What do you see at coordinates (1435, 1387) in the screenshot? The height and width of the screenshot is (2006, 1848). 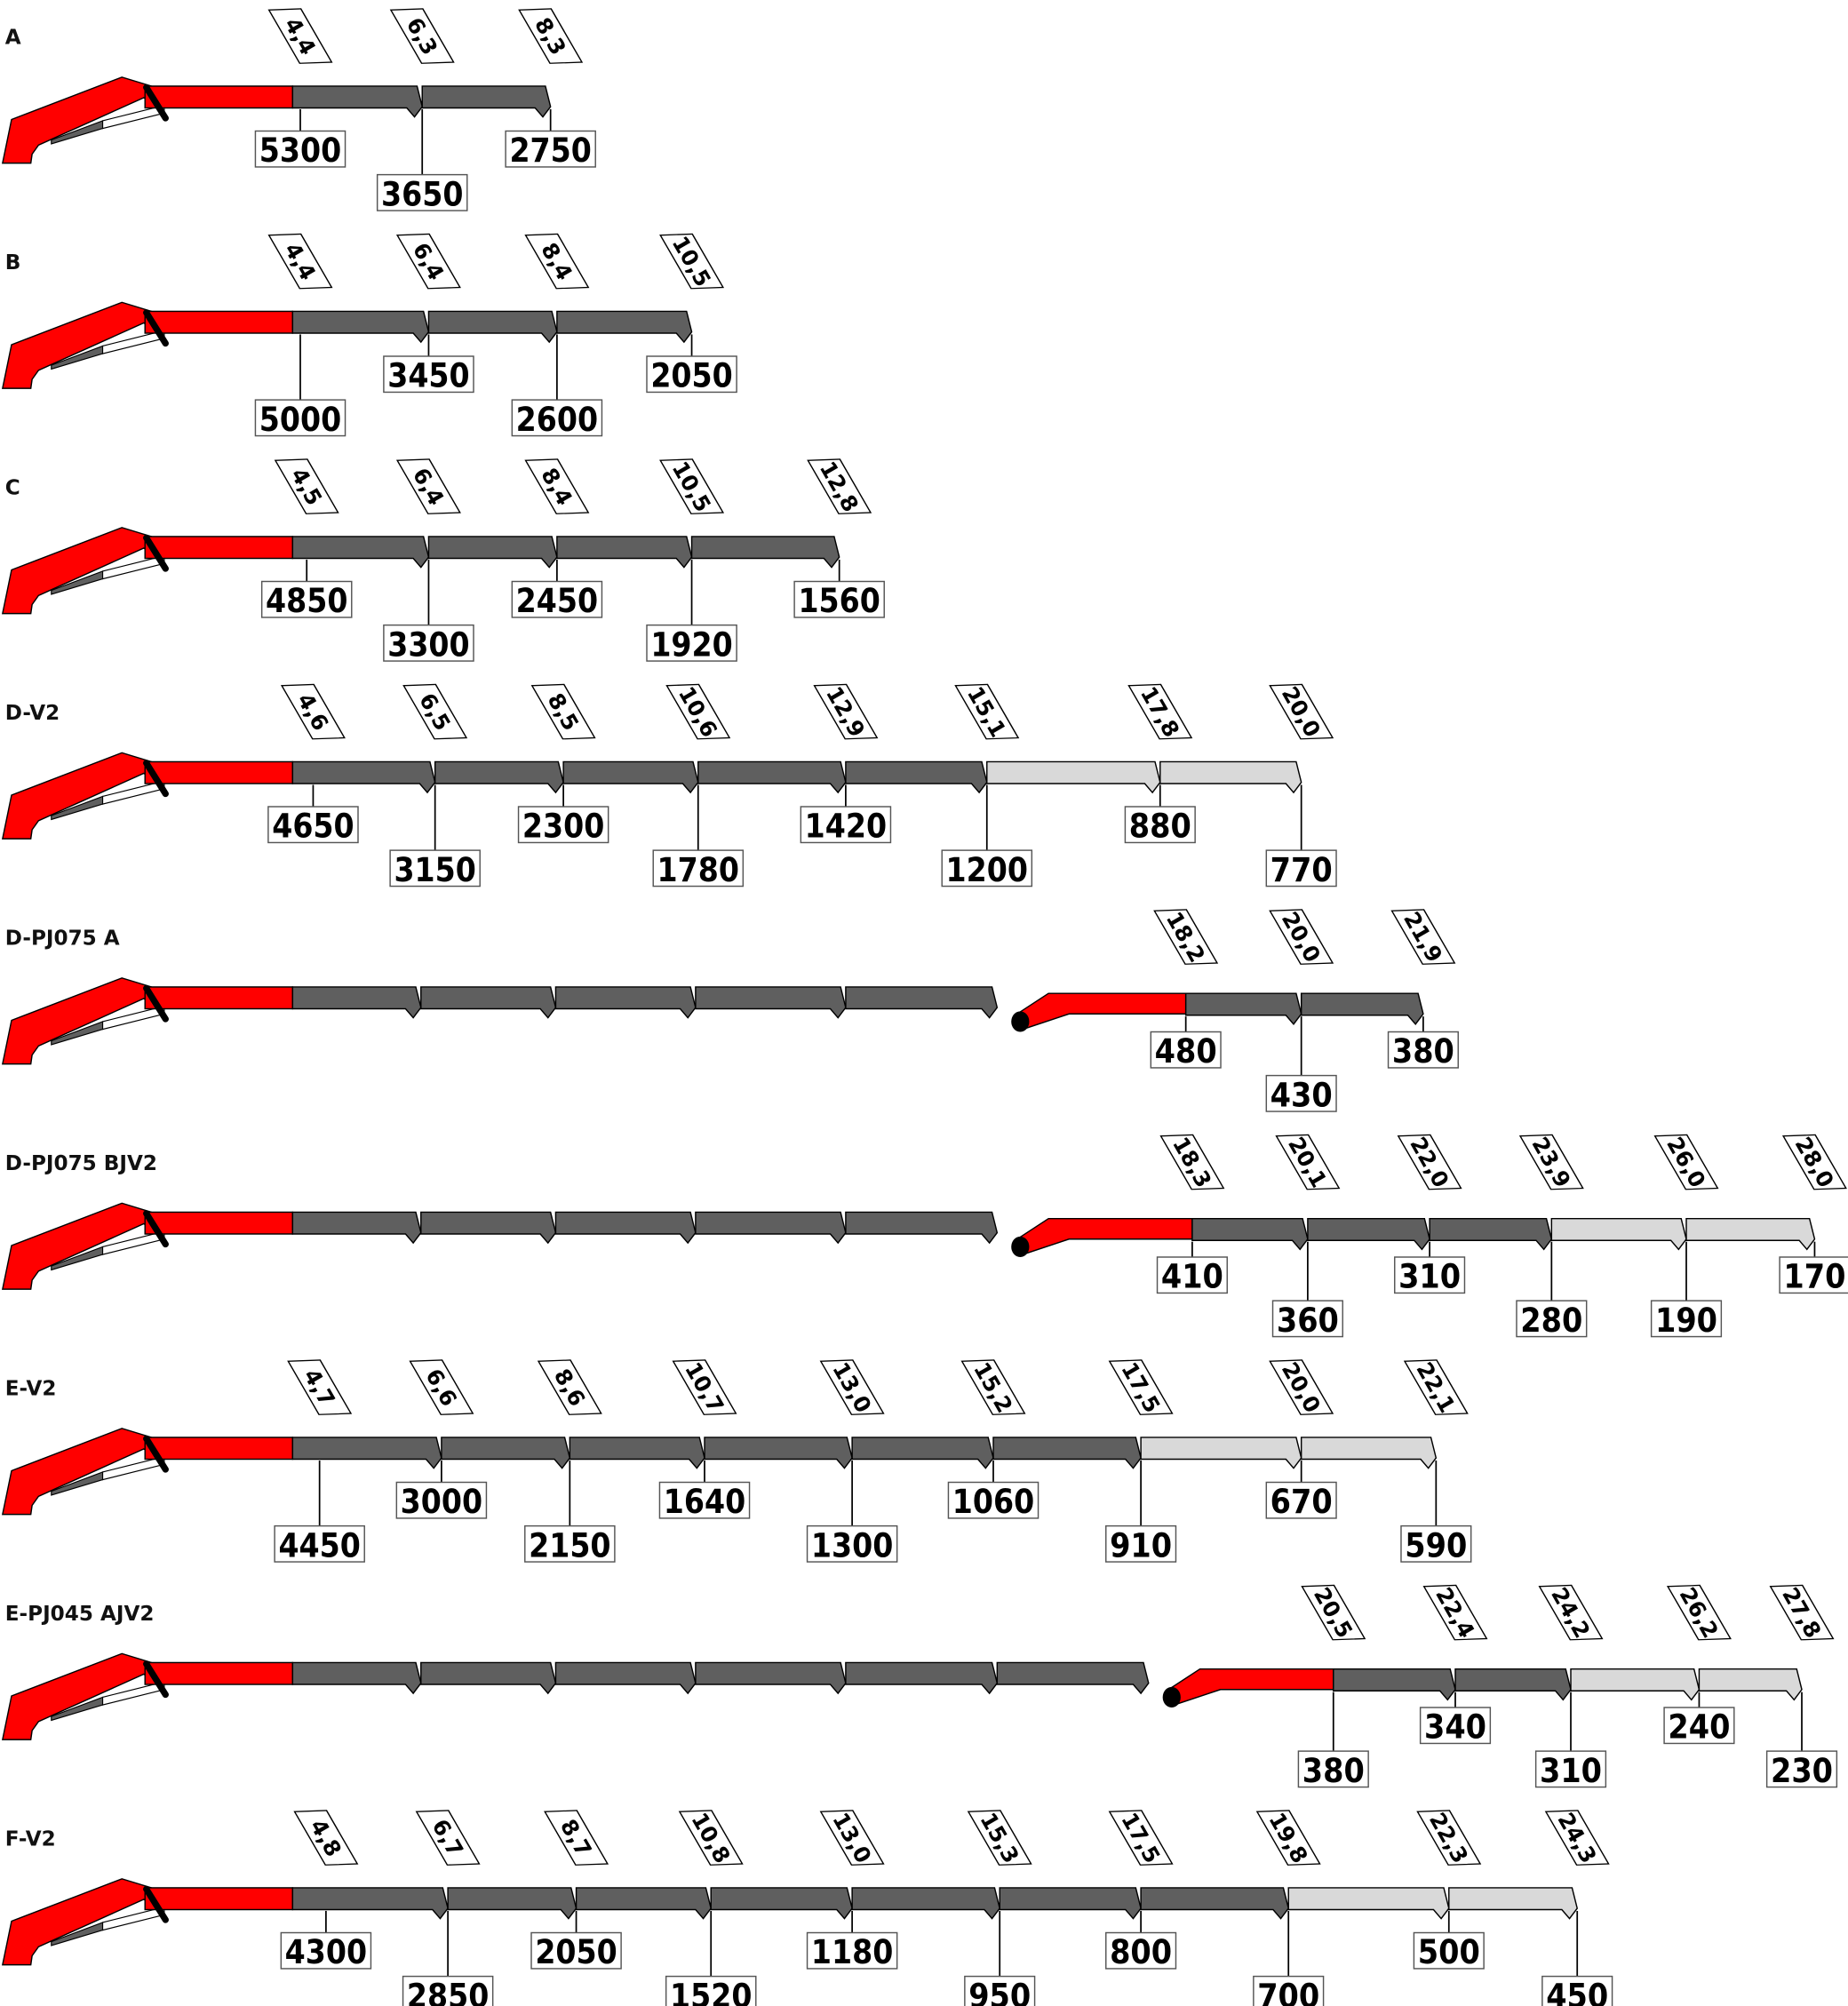 I see `outreach-value: 22,1` at bounding box center [1435, 1387].